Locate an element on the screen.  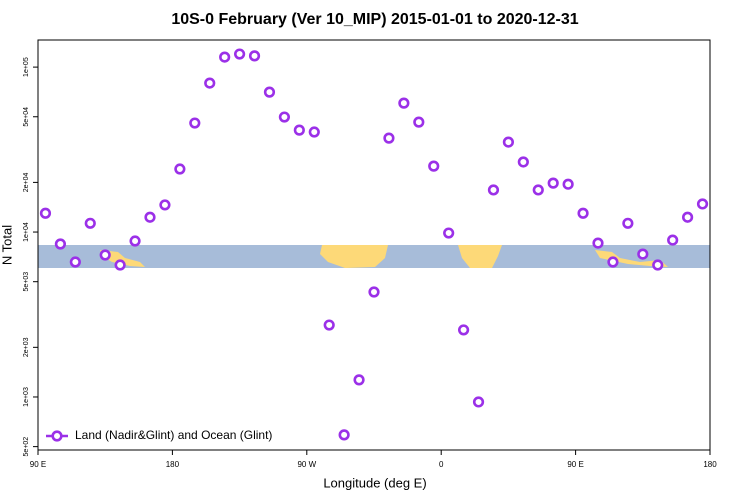
y-tick-label: 2e+04 is located at coordinates (26, 182).